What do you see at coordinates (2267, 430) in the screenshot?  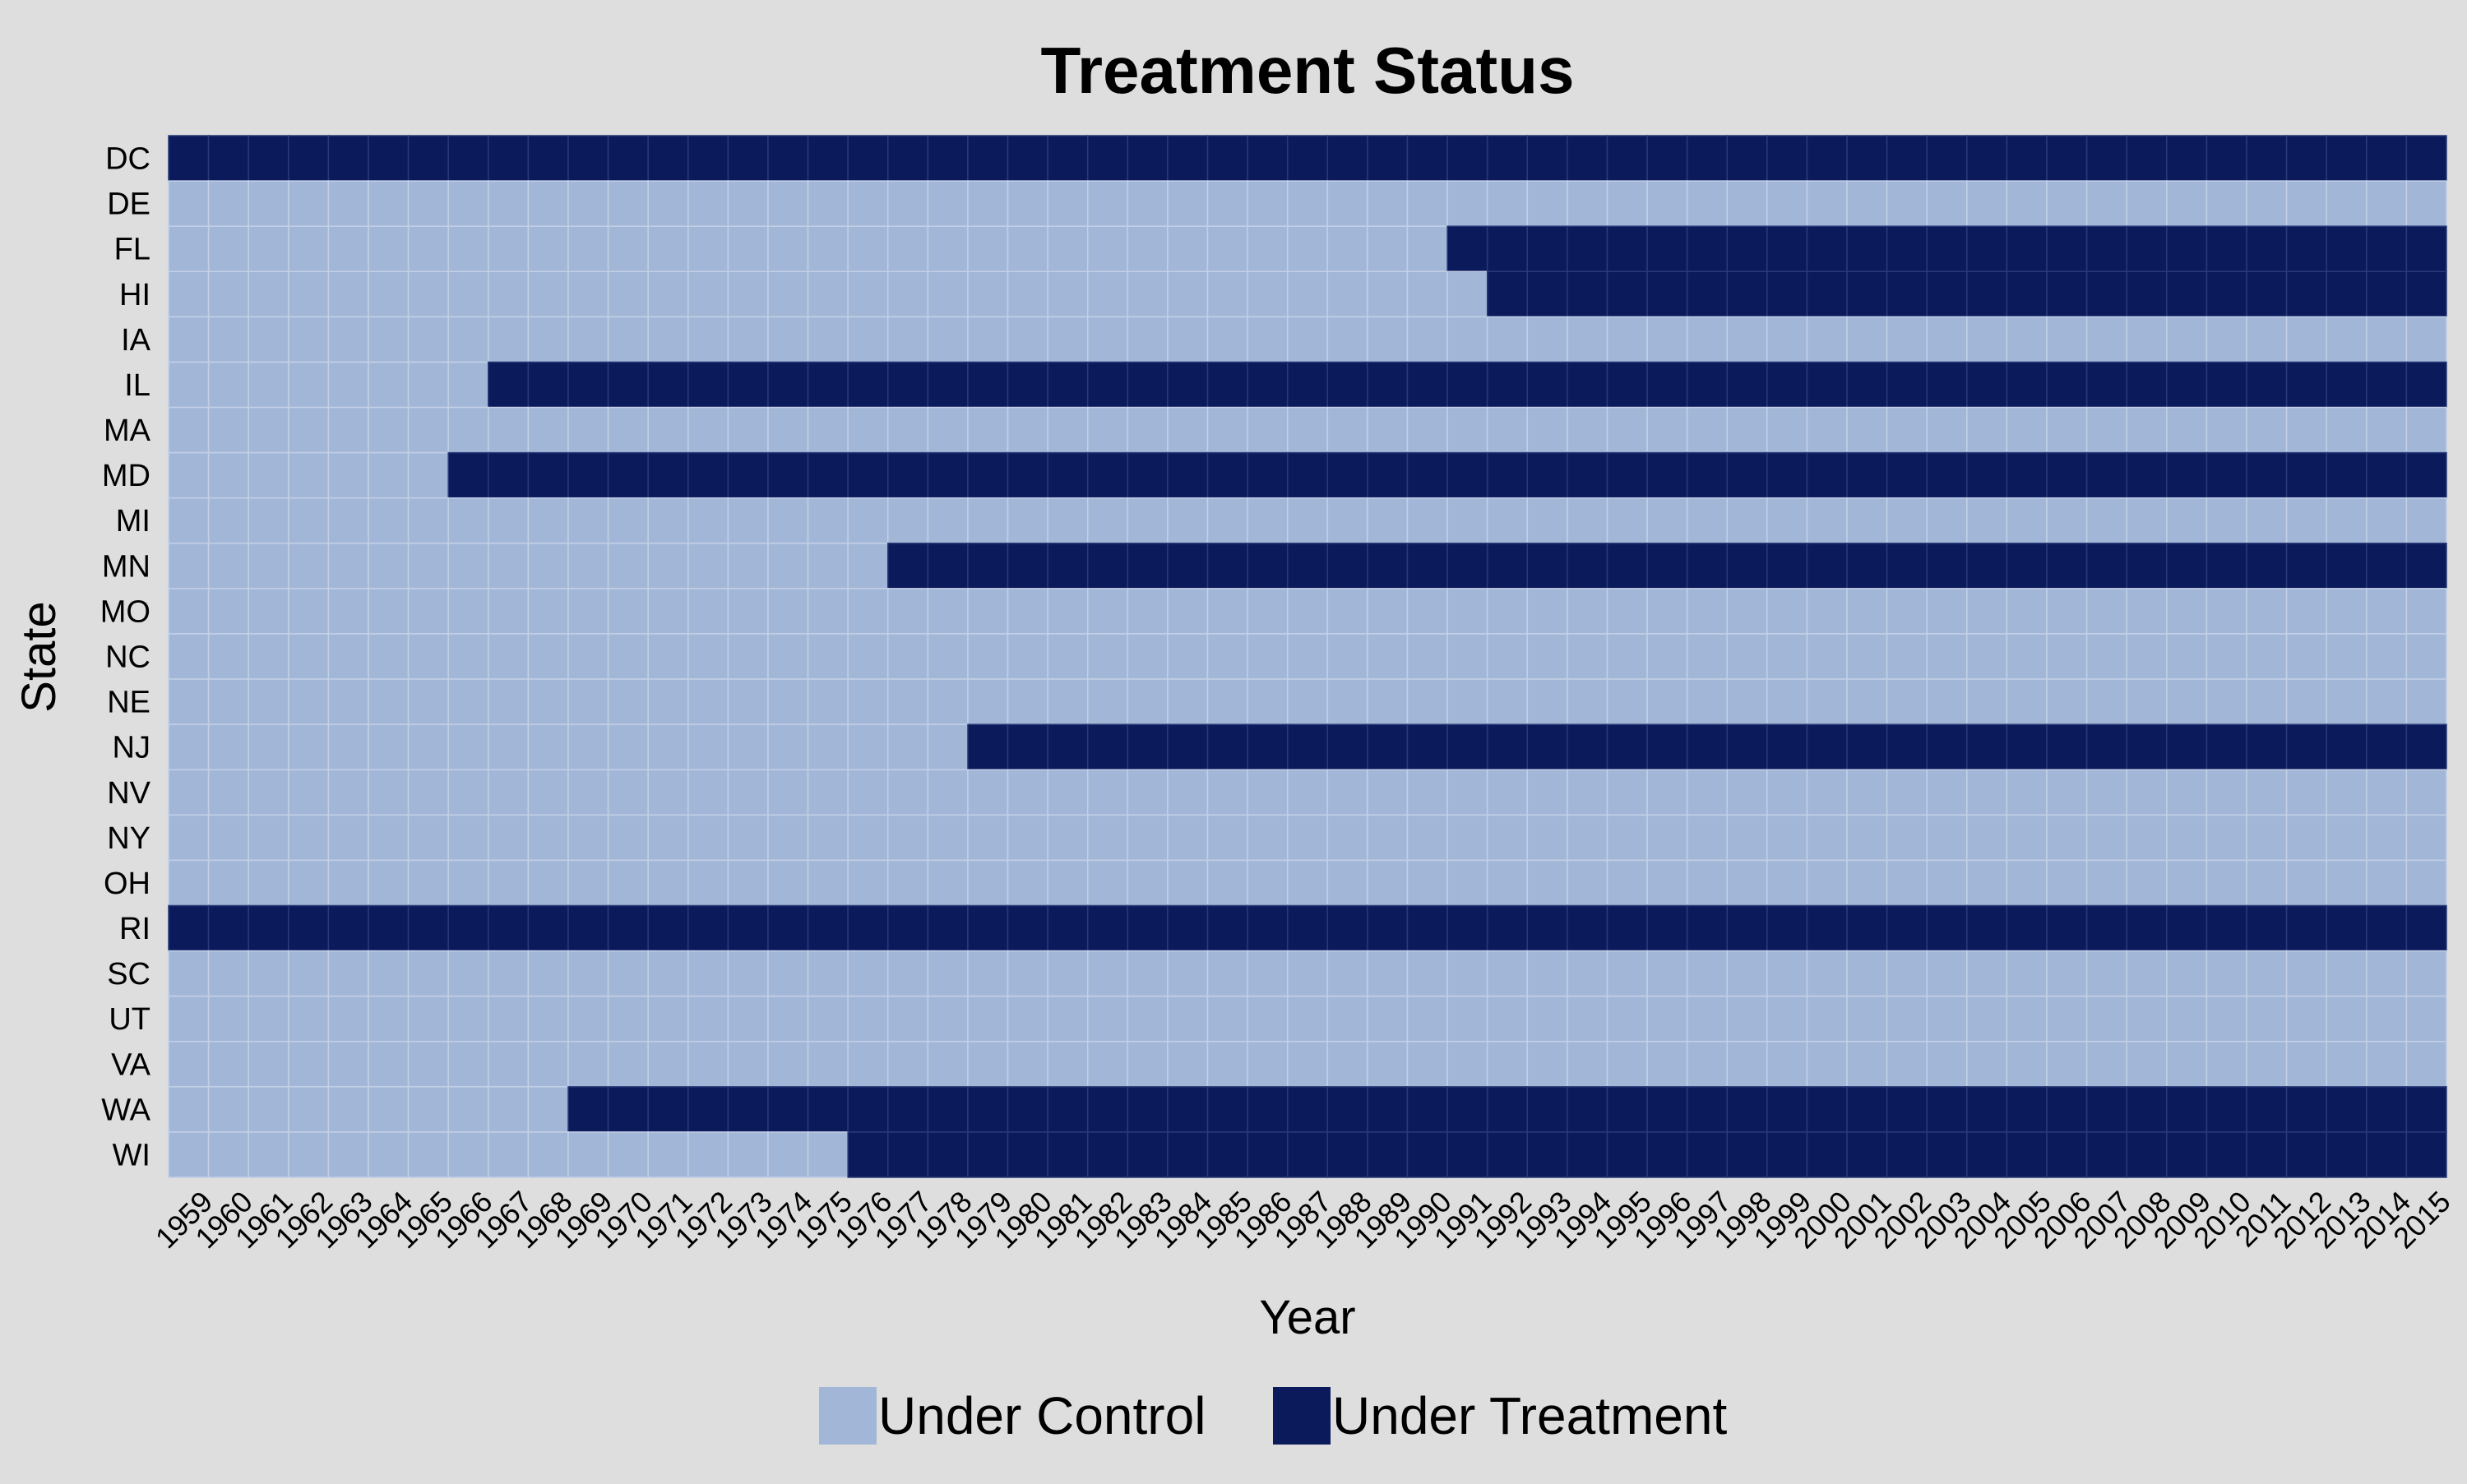 I see `cell-ma-2011` at bounding box center [2267, 430].